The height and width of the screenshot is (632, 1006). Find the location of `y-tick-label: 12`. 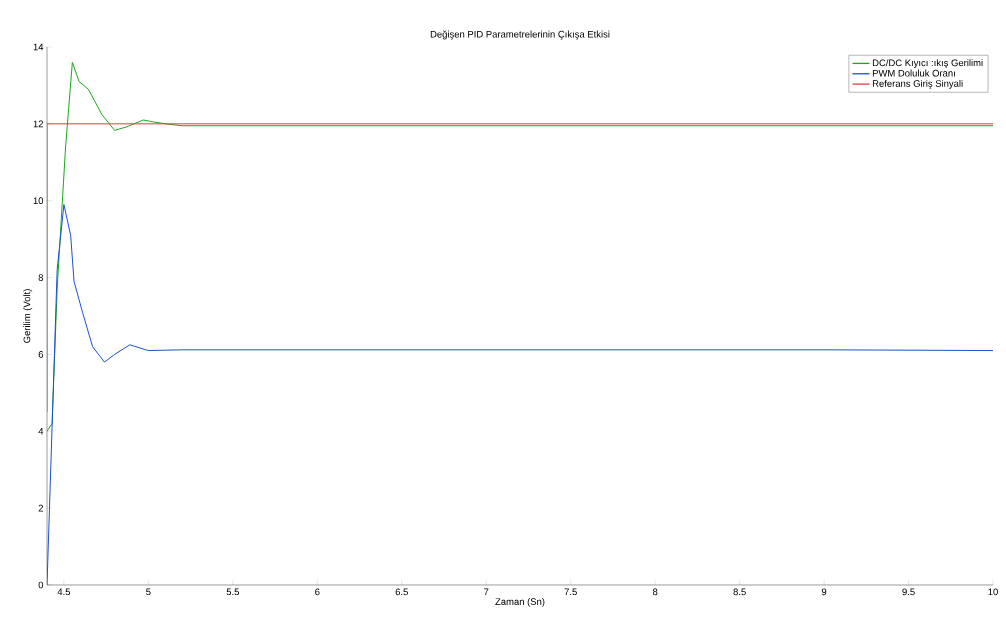

y-tick-label: 12 is located at coordinates (38, 124).